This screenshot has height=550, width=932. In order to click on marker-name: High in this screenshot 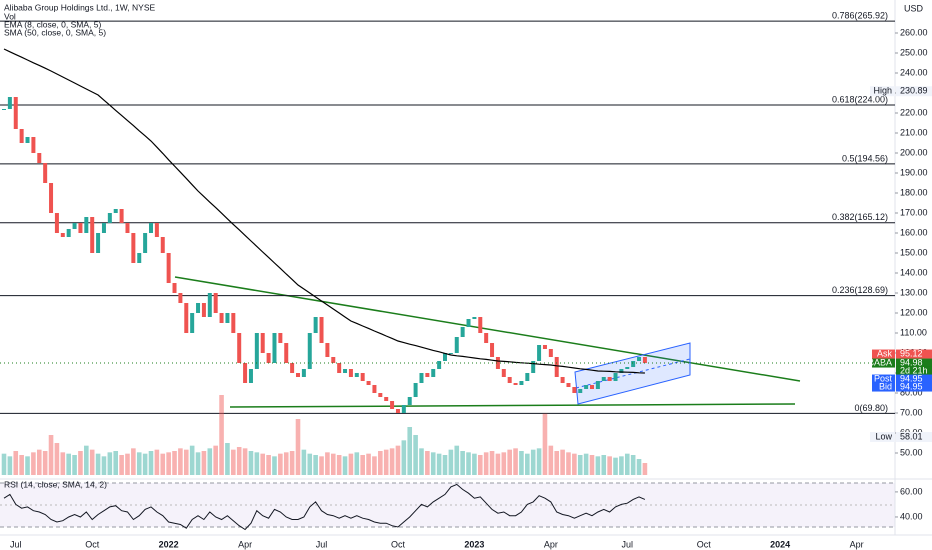, I will do `click(882, 91)`.